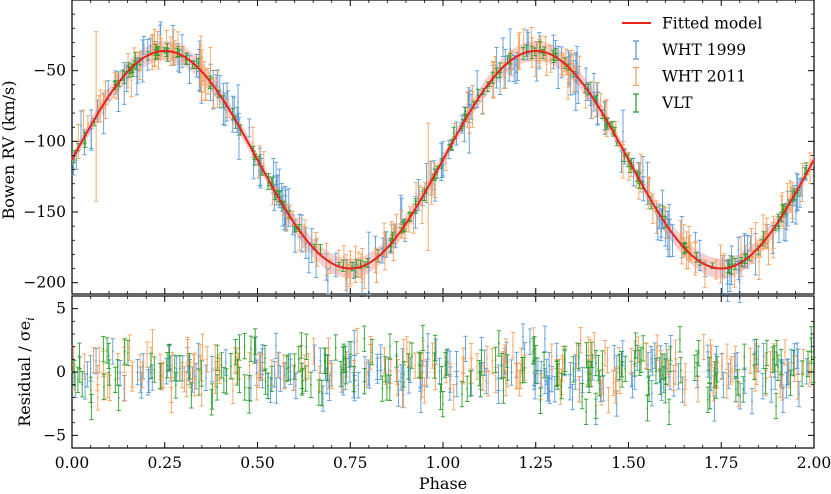  Describe the element at coordinates (636, 50) in the screenshot. I see `legend-swatch-wht1999` at that location.